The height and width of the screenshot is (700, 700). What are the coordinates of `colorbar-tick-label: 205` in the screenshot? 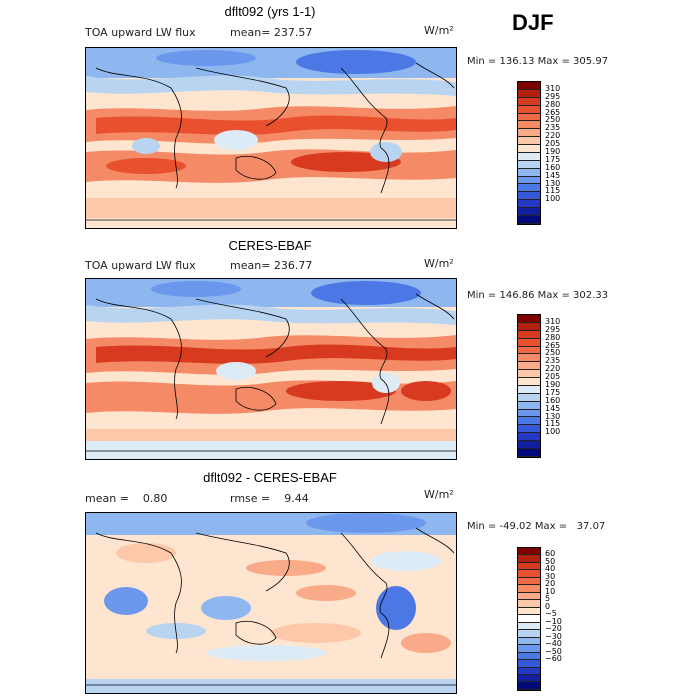 It's located at (553, 144).